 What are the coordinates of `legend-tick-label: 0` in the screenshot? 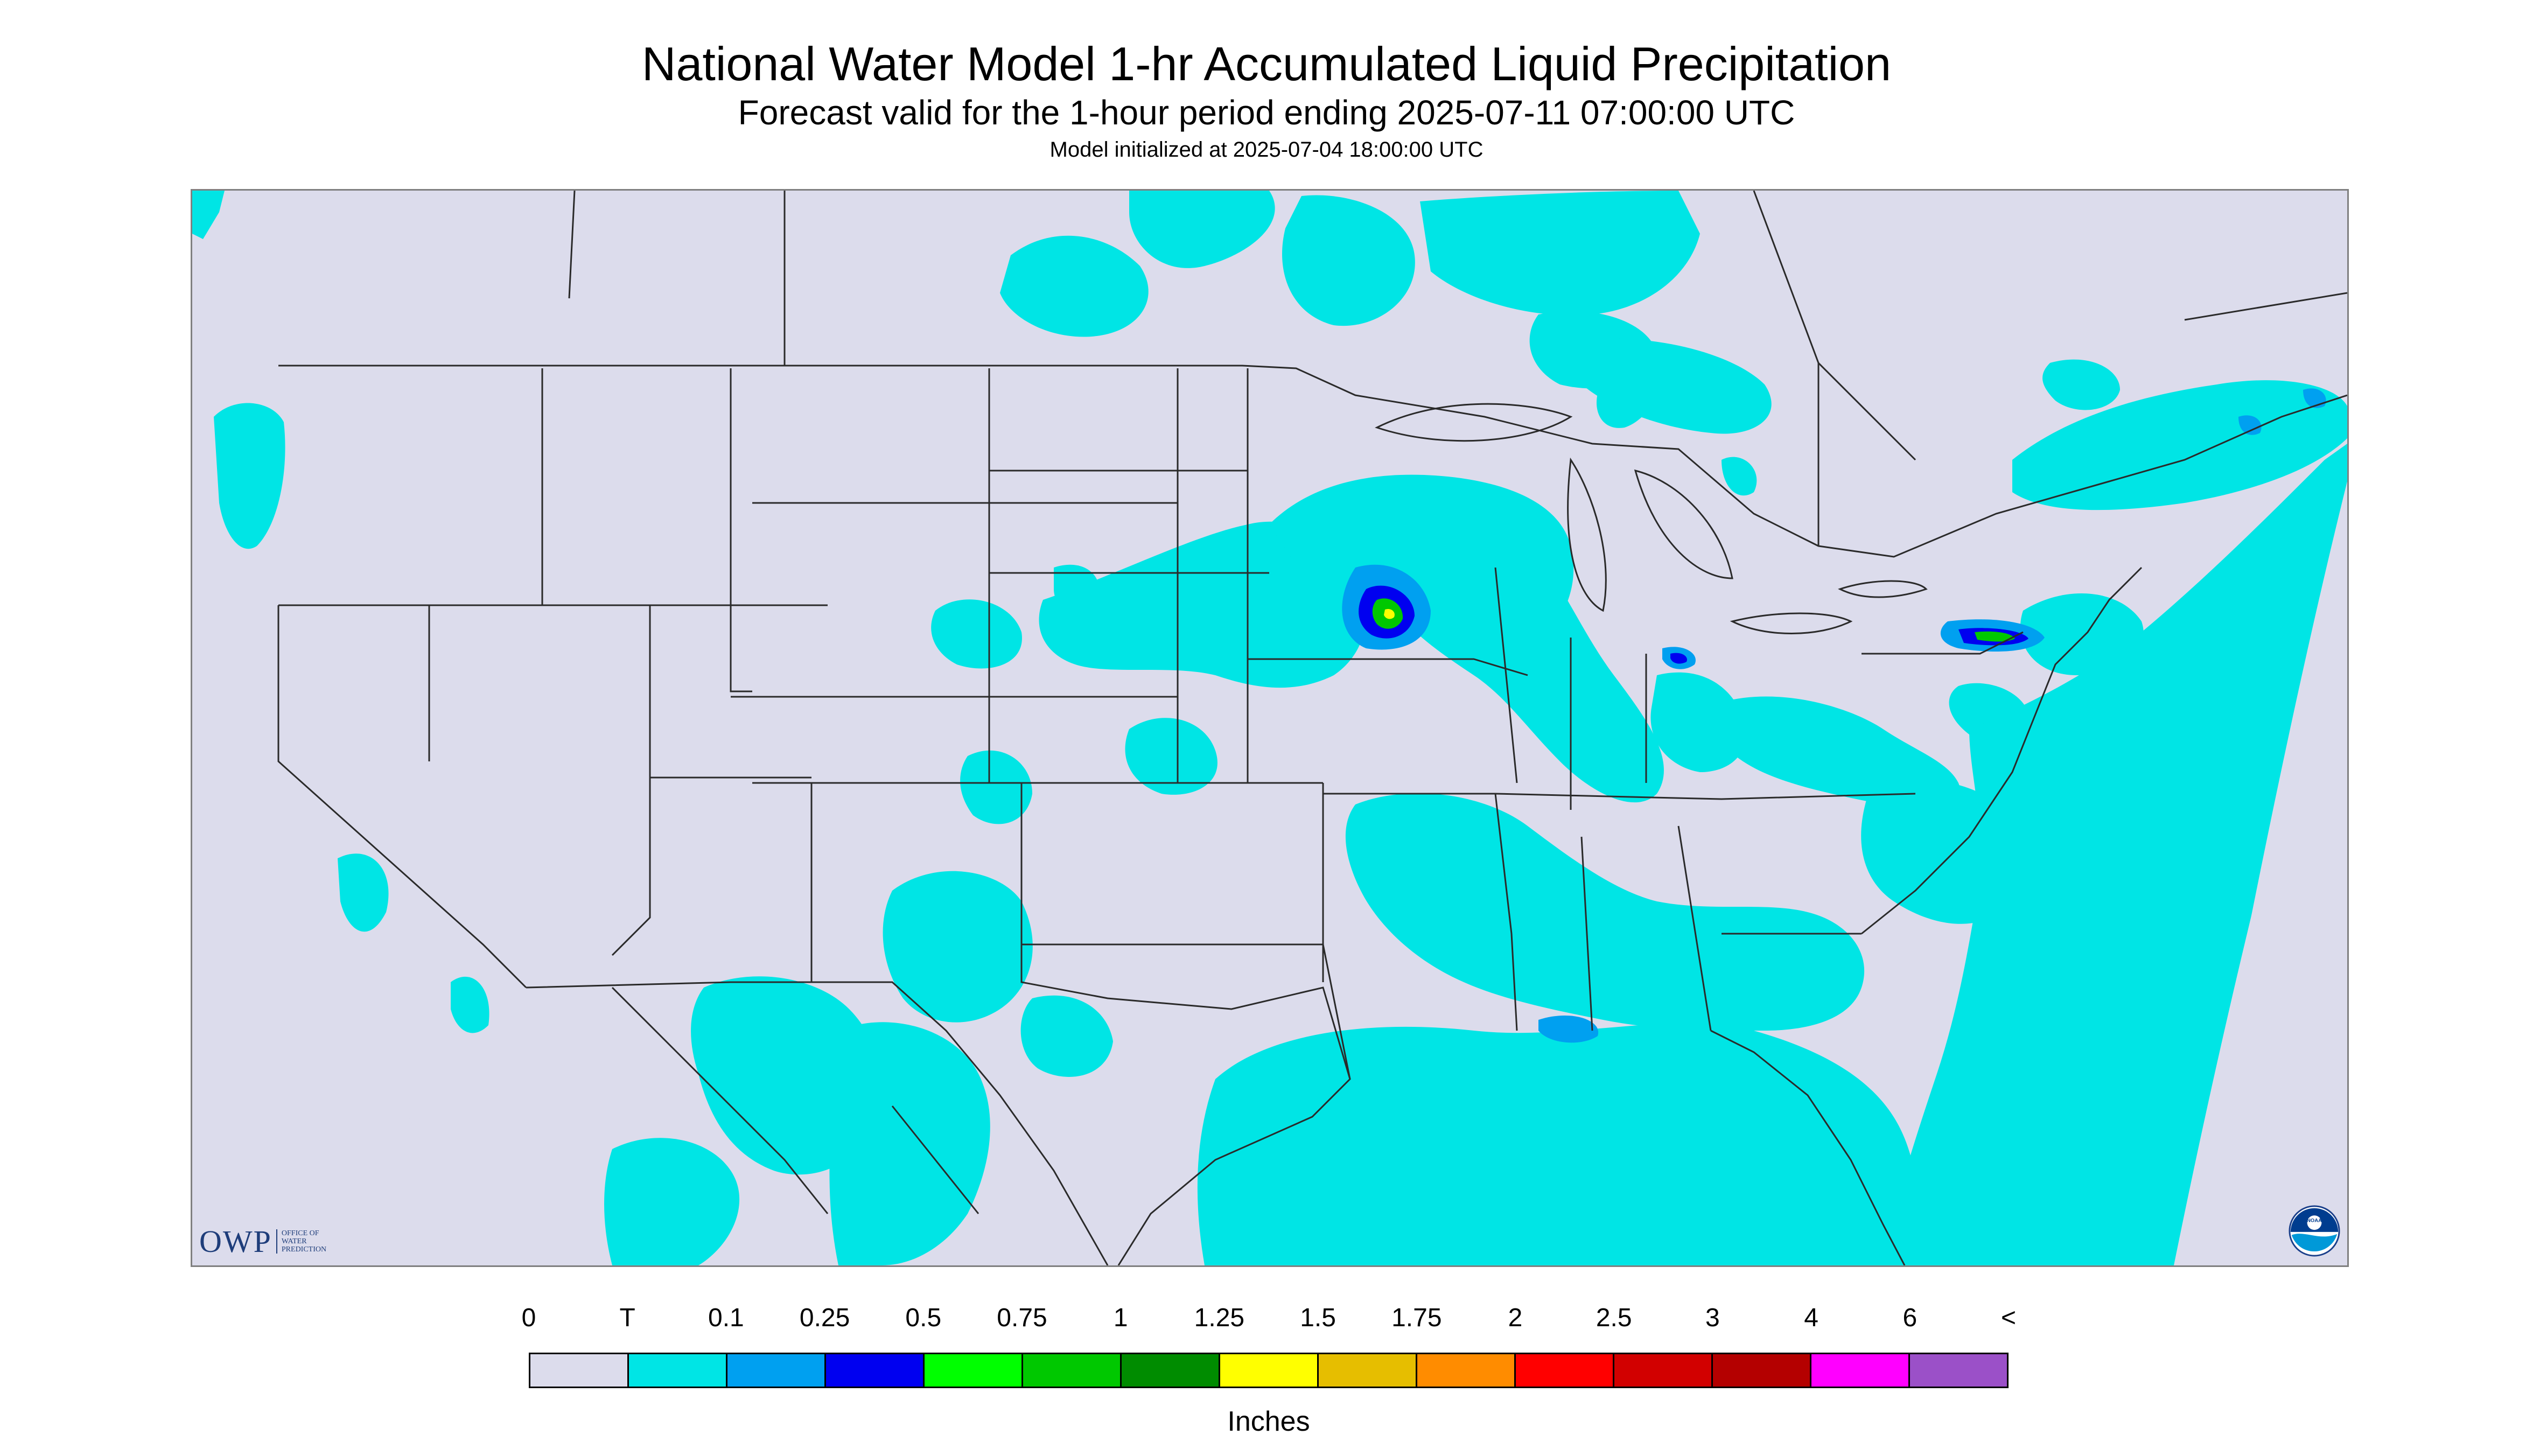 It's located at (529, 1318).